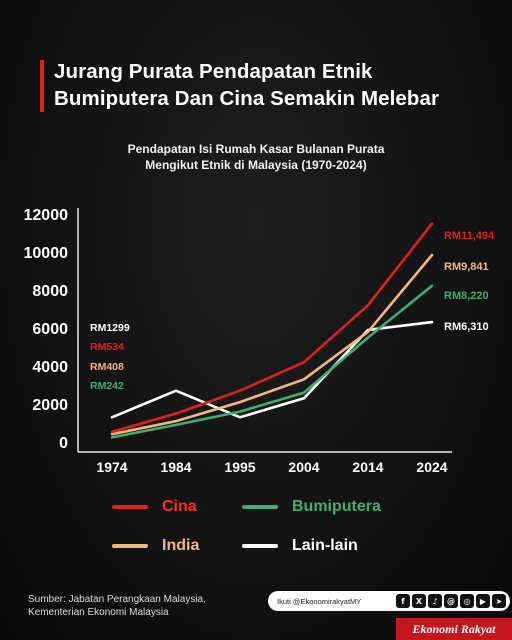 This screenshot has width=512, height=640. What do you see at coordinates (319, 601) in the screenshot?
I see `follow-handle: Ikuti @EkonomirakyatMY` at bounding box center [319, 601].